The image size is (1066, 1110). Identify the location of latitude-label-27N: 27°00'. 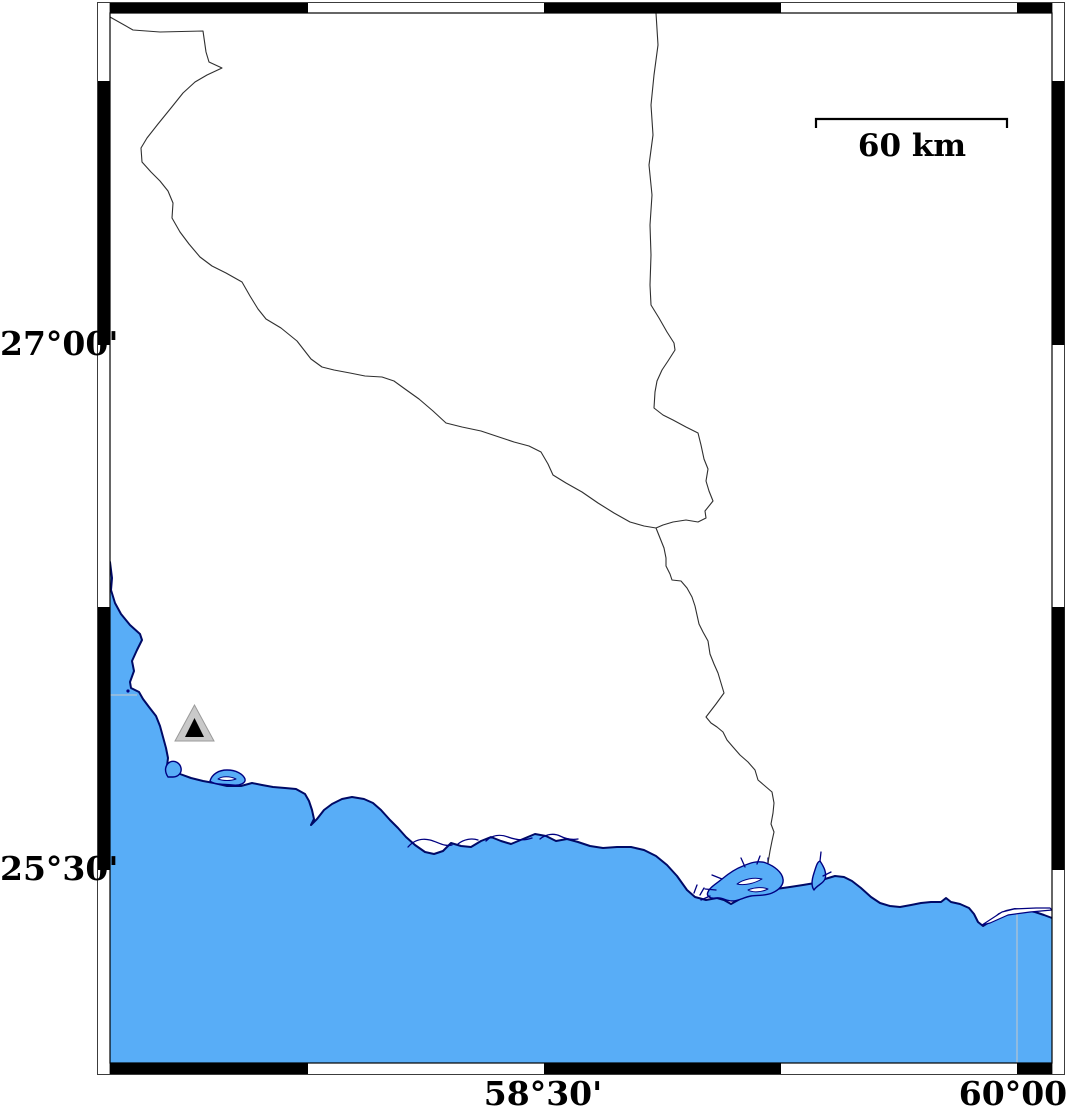
(59, 343).